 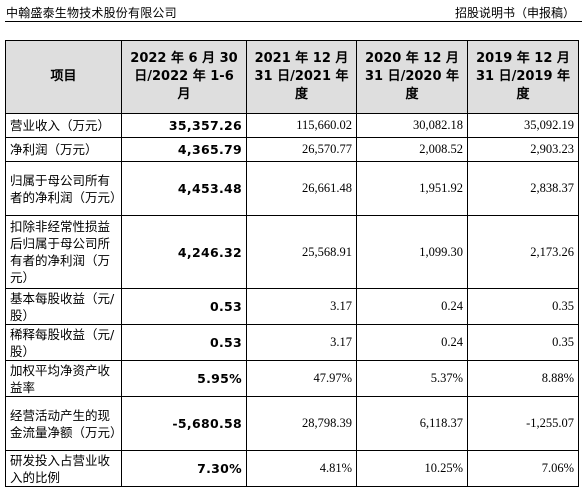 I want to click on cell-value: 5.95%, so click(x=184, y=378).